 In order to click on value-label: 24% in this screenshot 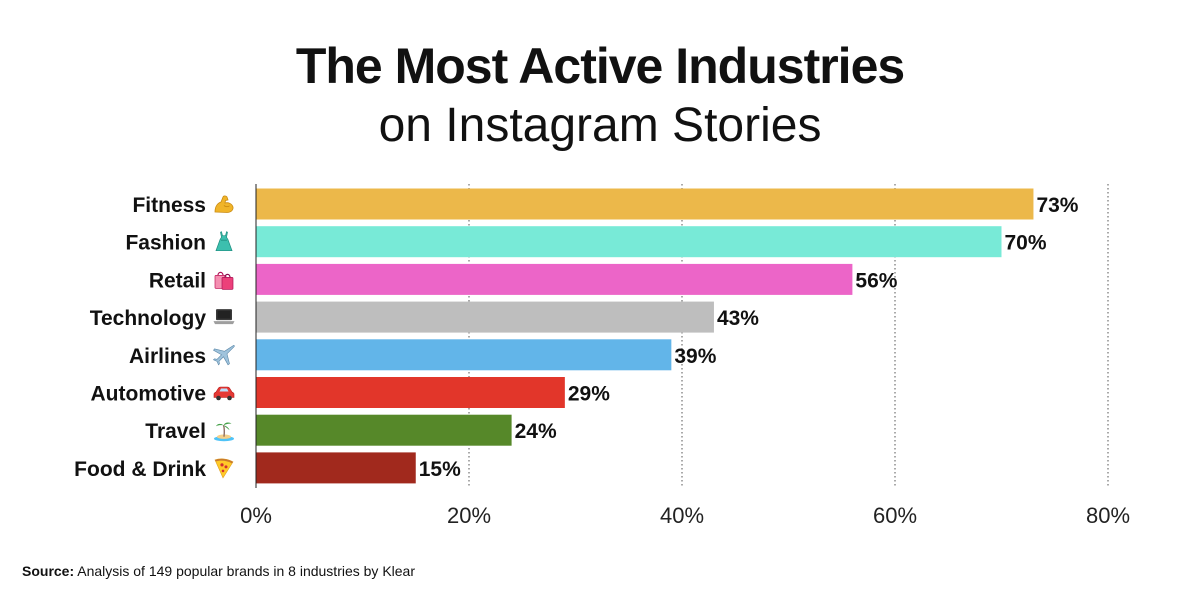, I will do `click(536, 431)`.